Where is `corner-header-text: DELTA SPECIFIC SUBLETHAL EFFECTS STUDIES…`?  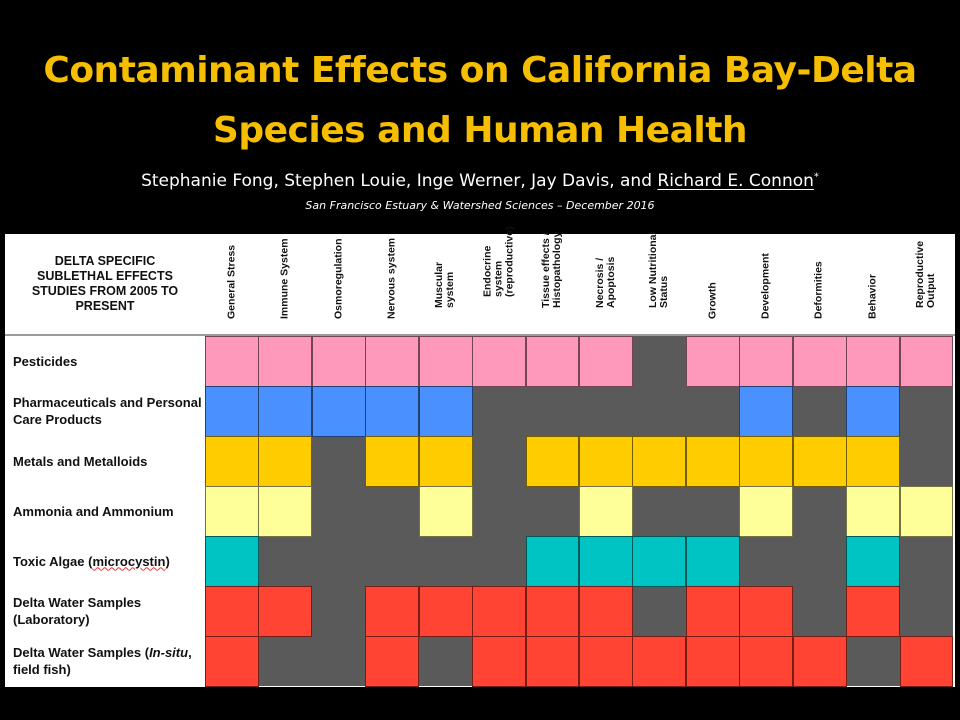
corner-header-text: DELTA SPECIFIC SUBLETHAL EFFECTS STUDIES… is located at coordinates (105, 283).